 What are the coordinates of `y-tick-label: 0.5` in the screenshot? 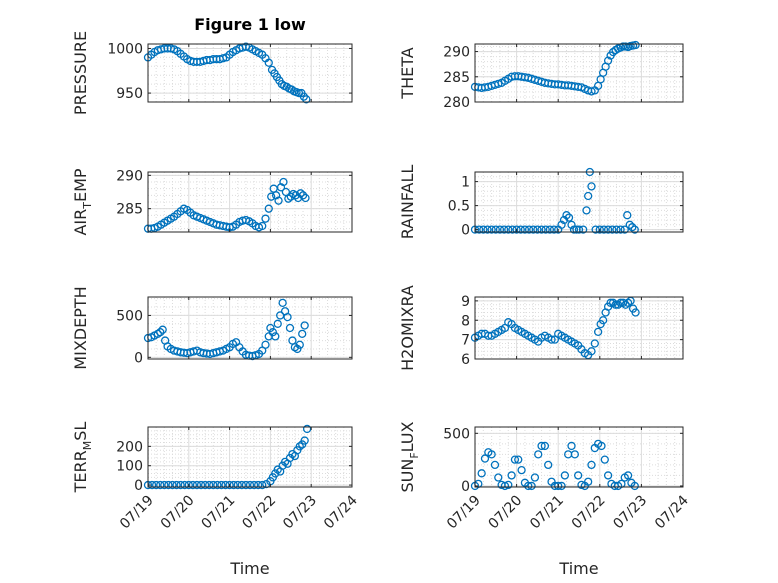 It's located at (459, 207).